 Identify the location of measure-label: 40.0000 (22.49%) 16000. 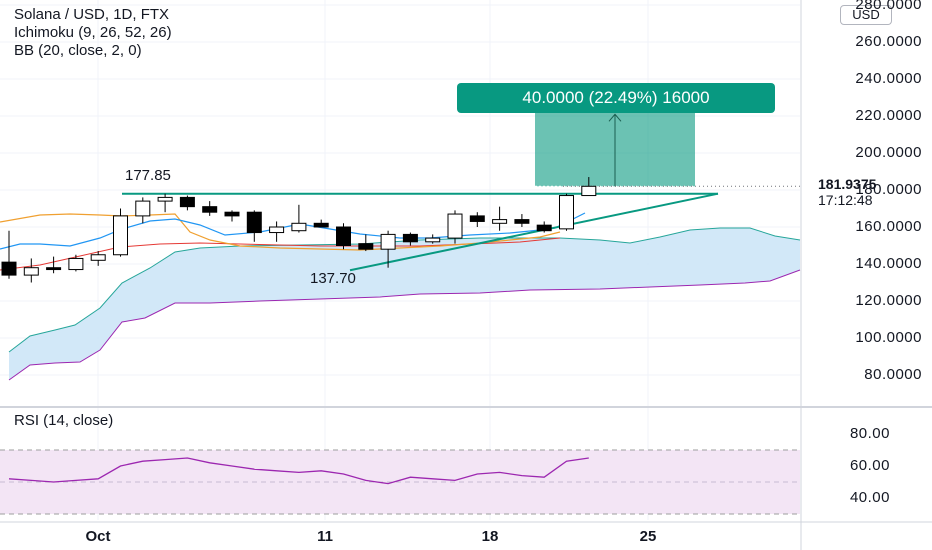
(616, 98).